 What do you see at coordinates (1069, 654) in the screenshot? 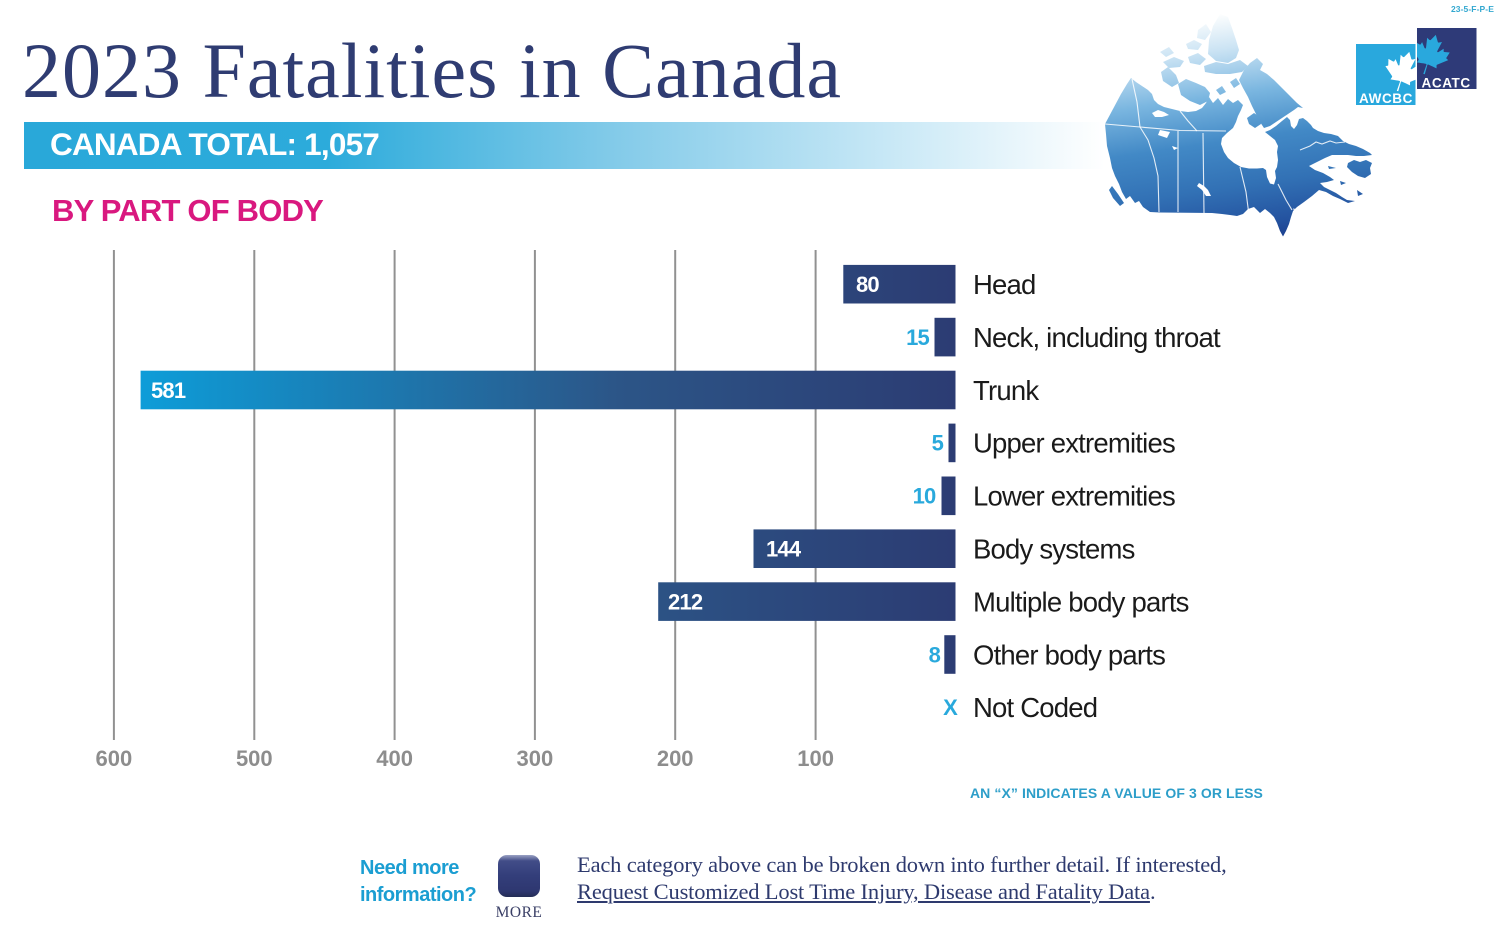
I see `svg-text: Other body parts` at bounding box center [1069, 654].